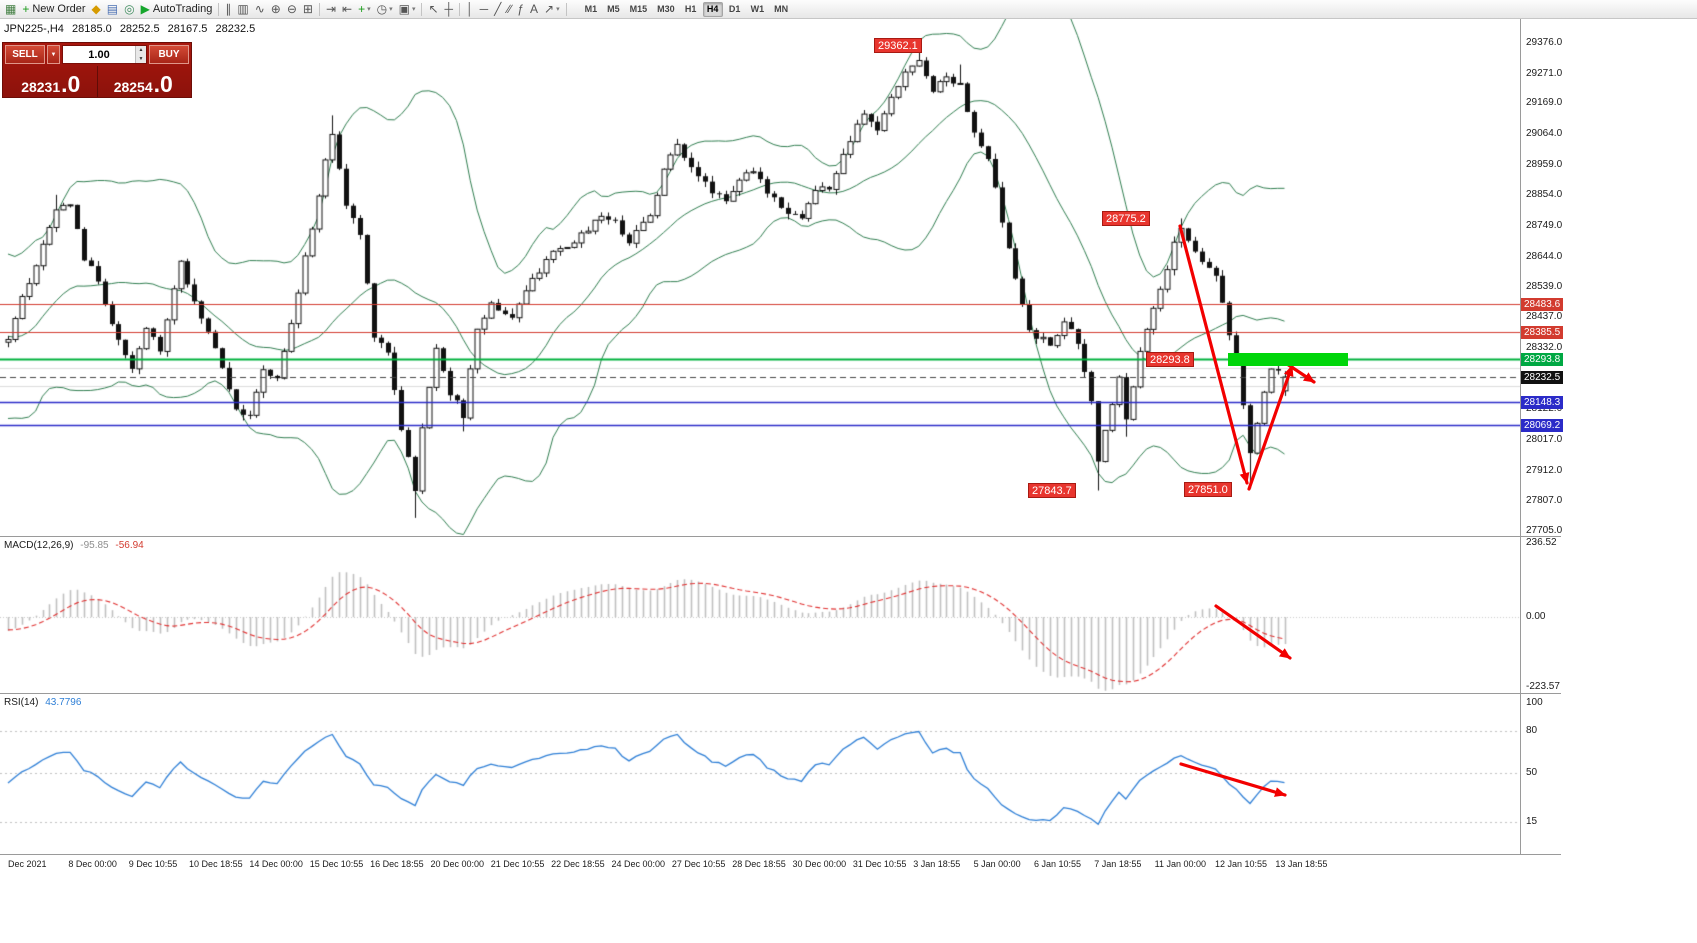 Image resolution: width=1697 pixels, height=943 pixels. What do you see at coordinates (141, 58) in the screenshot?
I see `volume-down-button: ▼` at bounding box center [141, 58].